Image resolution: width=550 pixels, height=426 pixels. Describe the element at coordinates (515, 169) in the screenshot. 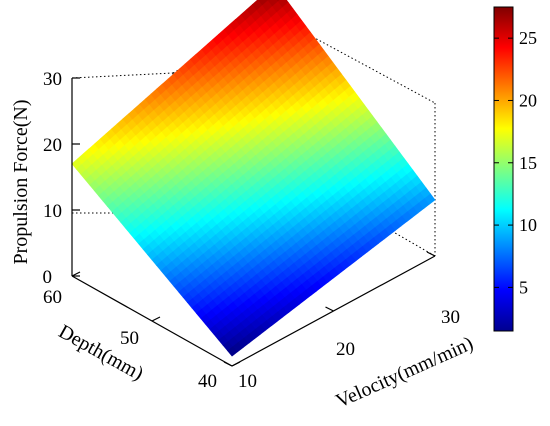

I see `colorbar: 5 10 15 20 25` at that location.